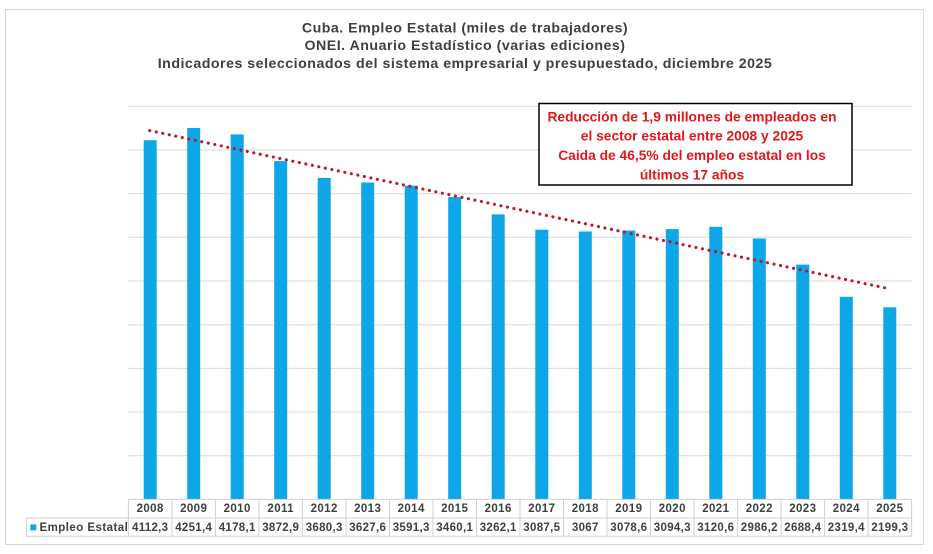 Image resolution: width=933 pixels, height=554 pixels. I want to click on svg-text: 3680,3, so click(324, 528).